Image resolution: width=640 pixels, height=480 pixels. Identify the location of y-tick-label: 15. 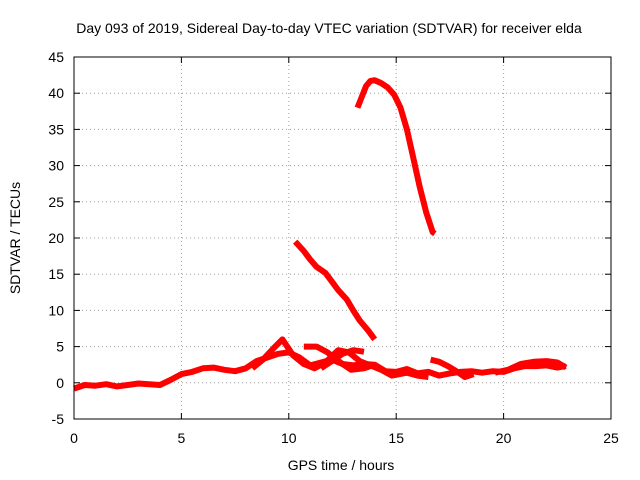
(56, 274).